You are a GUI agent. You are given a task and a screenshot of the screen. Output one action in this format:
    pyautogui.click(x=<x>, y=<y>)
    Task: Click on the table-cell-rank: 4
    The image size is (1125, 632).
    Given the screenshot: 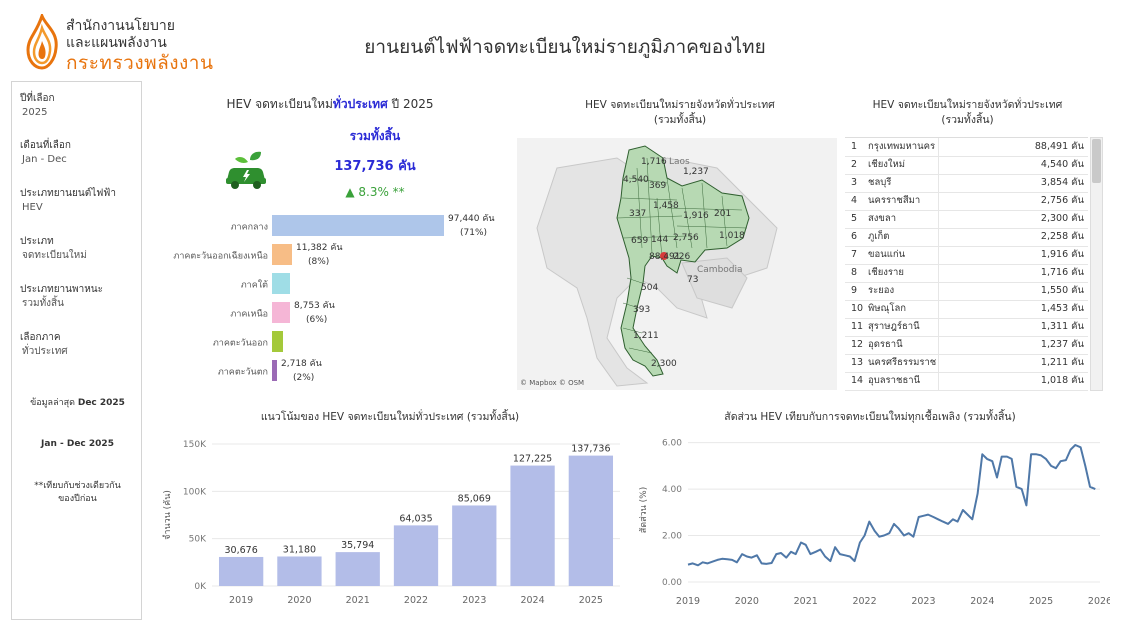 What is the action you would take?
    pyautogui.click(x=854, y=200)
    